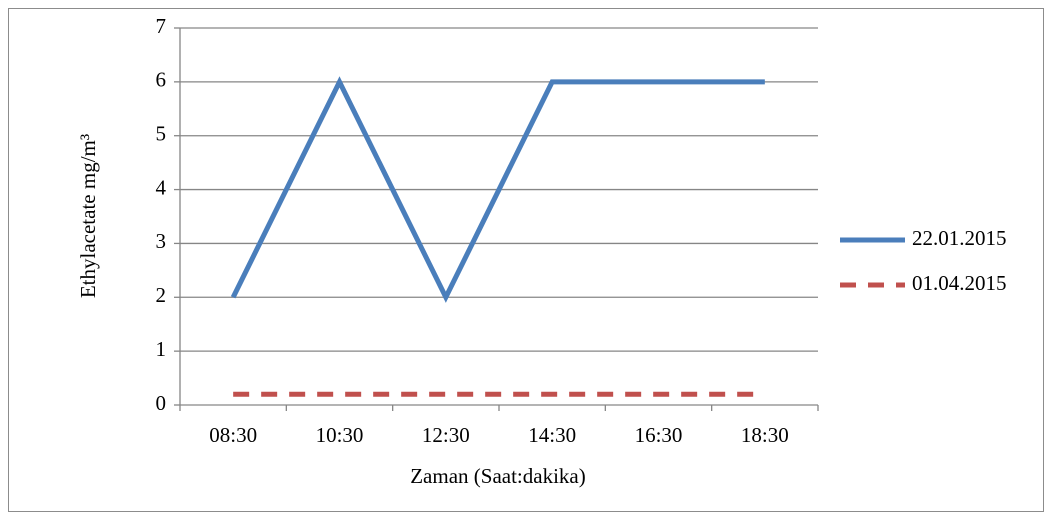 This screenshot has height=520, width=1051. What do you see at coordinates (161, 349) in the screenshot?
I see `y-tick-label: 1` at bounding box center [161, 349].